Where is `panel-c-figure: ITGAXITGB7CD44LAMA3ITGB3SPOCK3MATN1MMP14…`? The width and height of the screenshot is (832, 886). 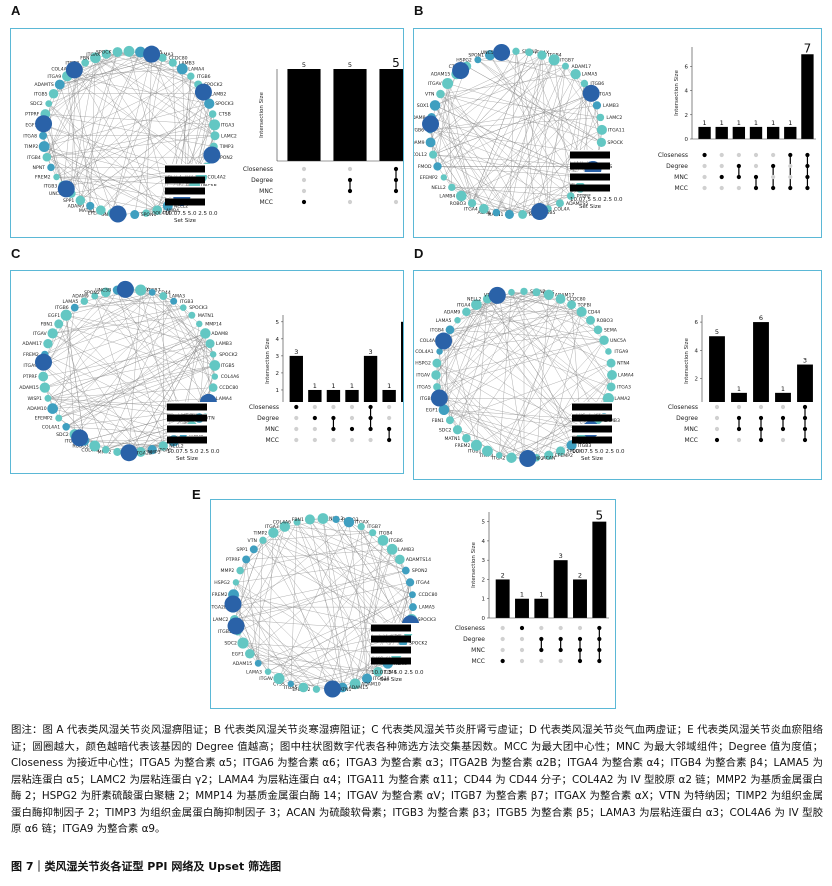 panel-c-figure: ITGAXITGB7CD44LAMA3ITGB3SPOCK3MATN1MMP14… is located at coordinates (211, 371).